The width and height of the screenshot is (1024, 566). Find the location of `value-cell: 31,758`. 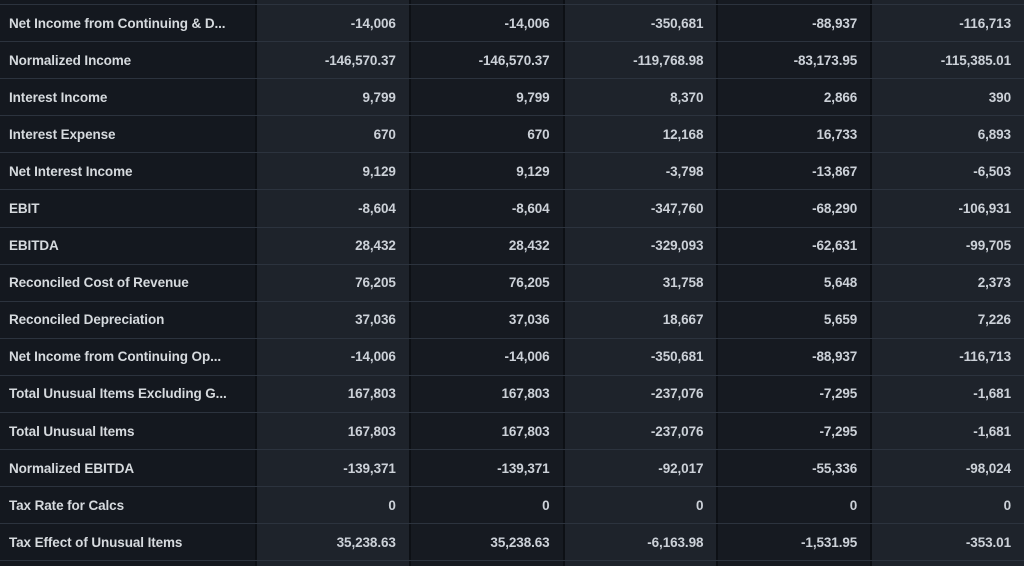

value-cell: 31,758 is located at coordinates (639, 282).